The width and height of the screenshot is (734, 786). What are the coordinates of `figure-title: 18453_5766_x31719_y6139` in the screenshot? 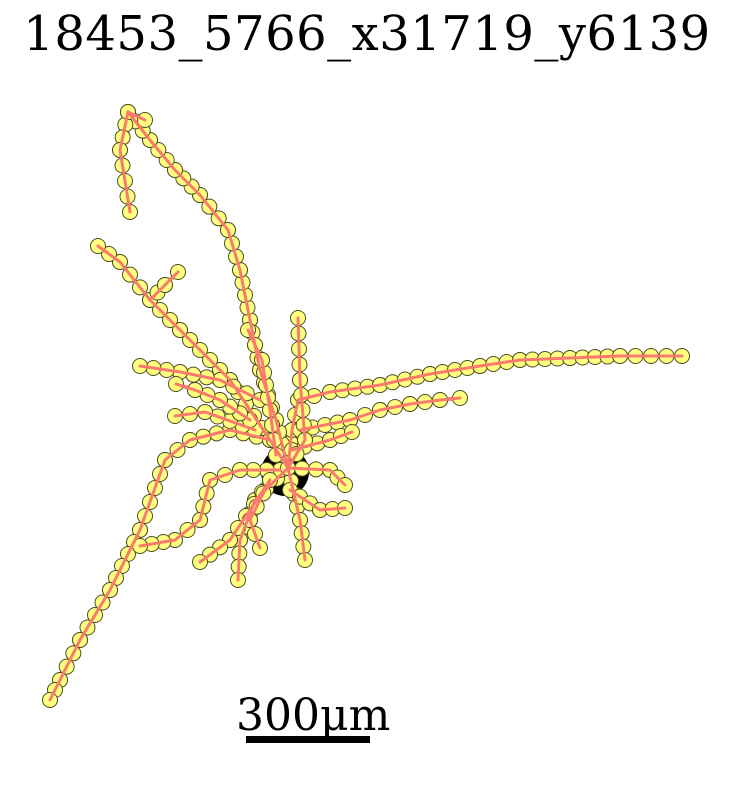 It's located at (367, 34).